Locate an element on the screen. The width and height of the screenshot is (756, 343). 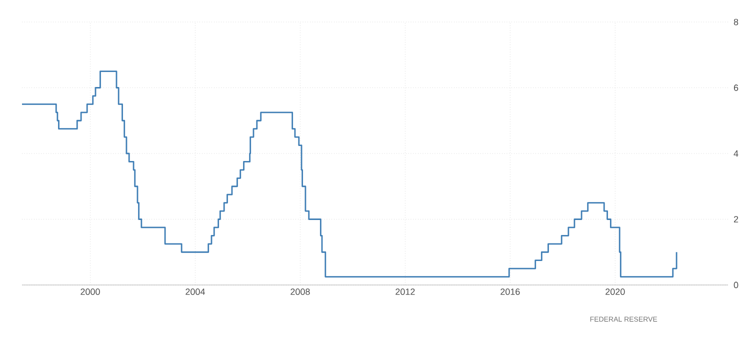
x-tick-label: 2000 is located at coordinates (90, 291).